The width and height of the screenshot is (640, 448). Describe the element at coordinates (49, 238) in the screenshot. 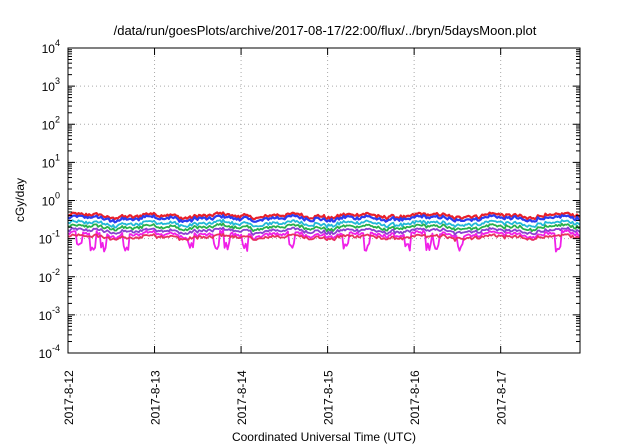

I see `y-tick-label: 10⁻¹` at that location.